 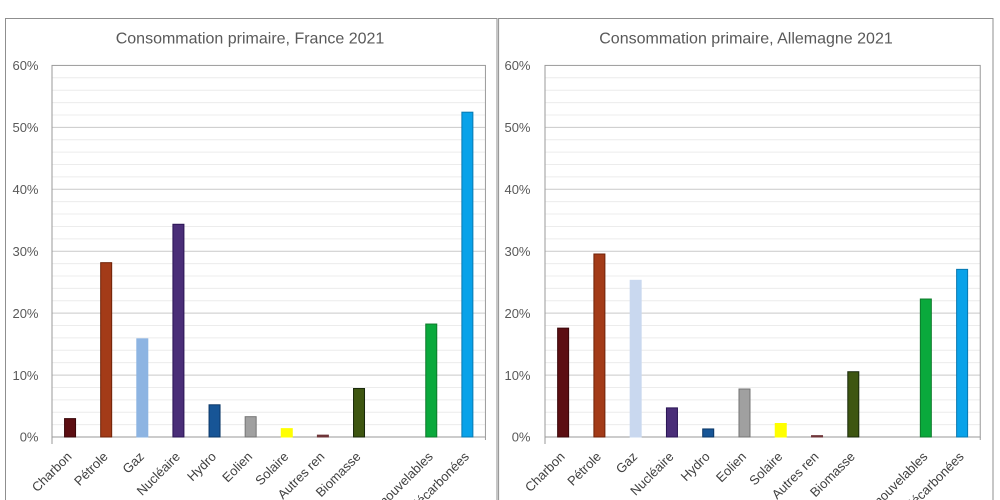 What do you see at coordinates (250, 39) in the screenshot?
I see `svg-text:Consommation primaire, France: Consommation primaire, France 2021` at bounding box center [250, 39].